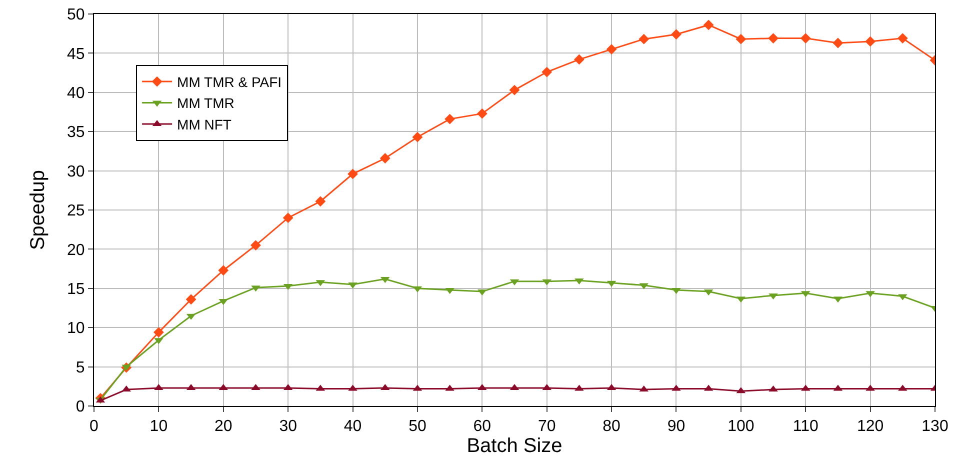 The width and height of the screenshot is (956, 474). Describe the element at coordinates (76, 93) in the screenshot. I see `y-tick-label: 40` at that location.